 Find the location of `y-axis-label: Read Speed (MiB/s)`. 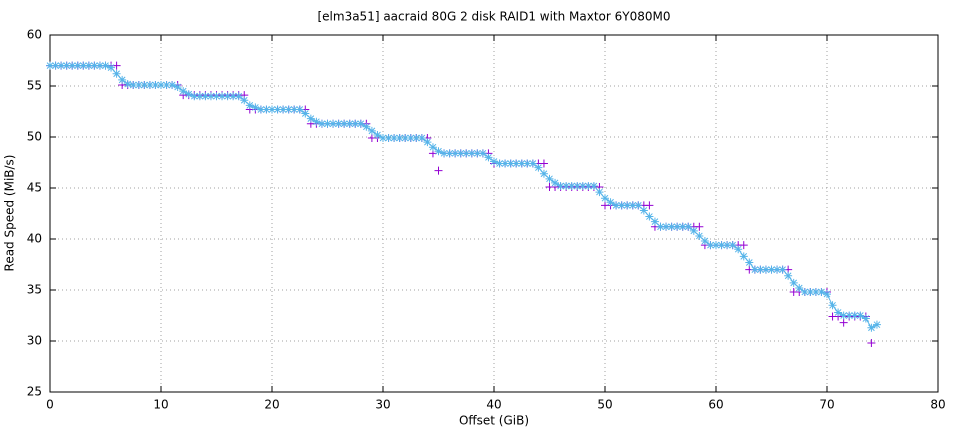

y-axis-label: Read Speed (MiB/s) is located at coordinates (10, 213).